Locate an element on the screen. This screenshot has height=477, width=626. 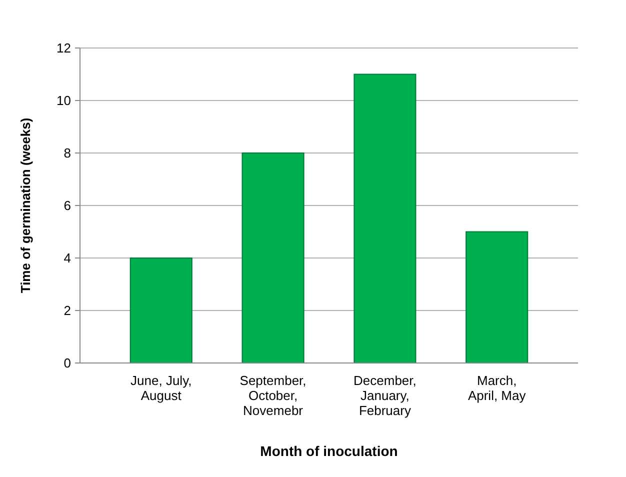
y-tick-label: 0 is located at coordinates (67, 363).